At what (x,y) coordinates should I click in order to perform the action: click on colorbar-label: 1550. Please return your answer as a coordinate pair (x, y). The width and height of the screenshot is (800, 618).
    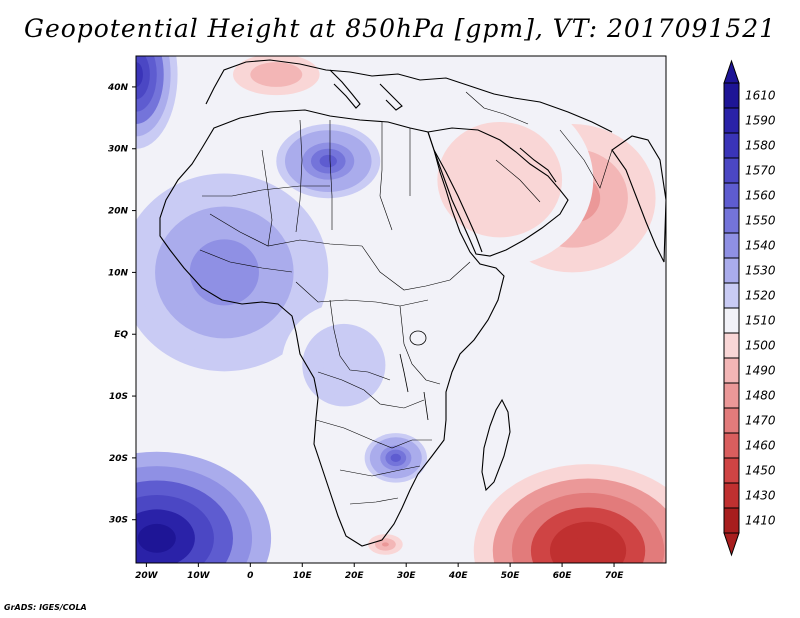
    Looking at the image, I should click on (760, 221).